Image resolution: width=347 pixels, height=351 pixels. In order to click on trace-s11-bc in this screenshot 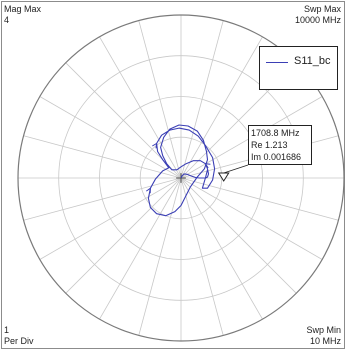, I will do `click(181, 170)`.